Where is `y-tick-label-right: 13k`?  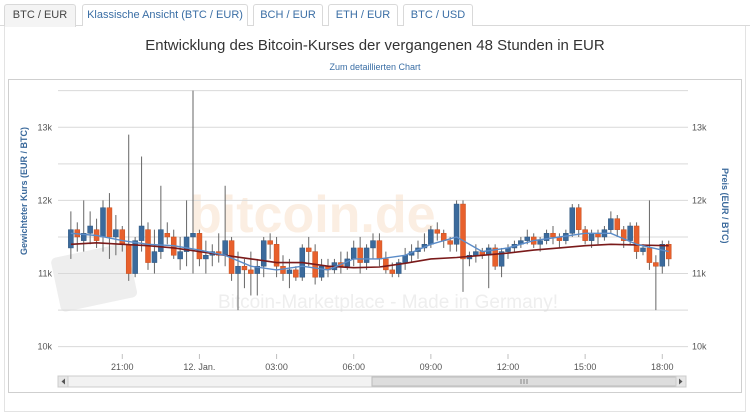 y-tick-label-right: 13k is located at coordinates (699, 127).